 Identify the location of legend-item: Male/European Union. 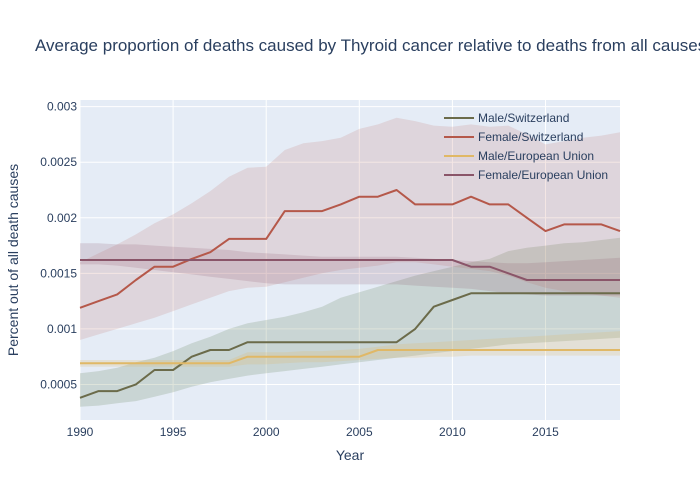
(519, 156).